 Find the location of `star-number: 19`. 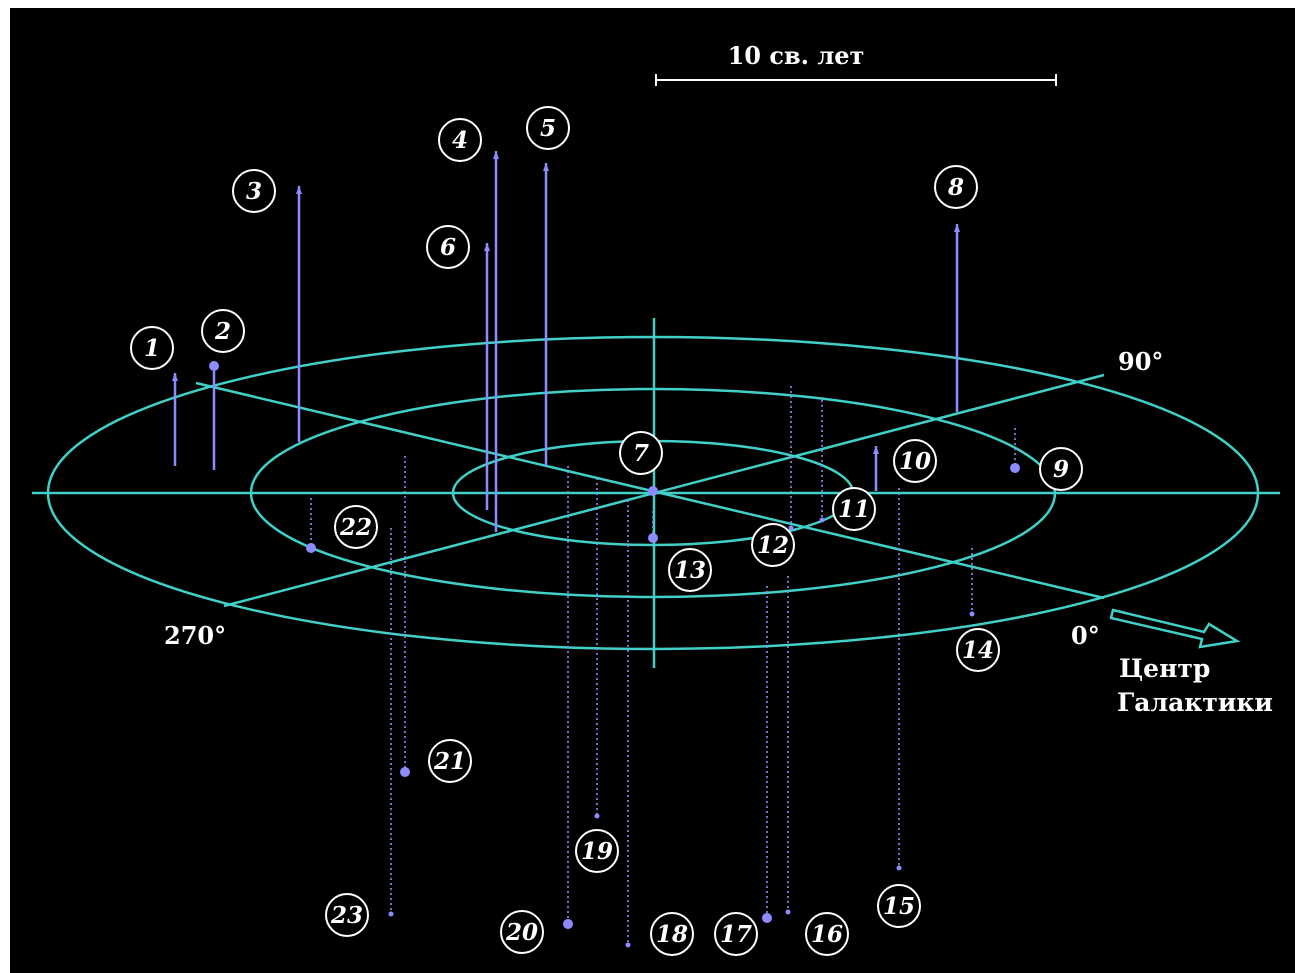

star-number: 19 is located at coordinates (597, 851).